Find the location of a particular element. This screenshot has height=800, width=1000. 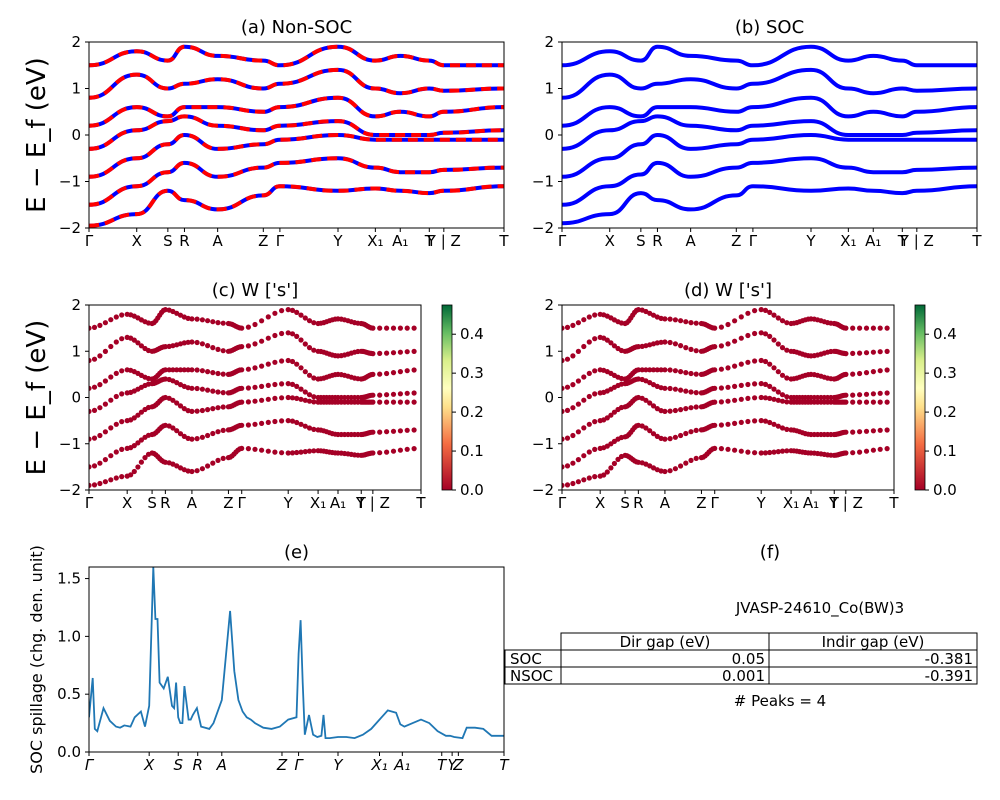

table-cell-value: 0.05 is located at coordinates (748, 659).